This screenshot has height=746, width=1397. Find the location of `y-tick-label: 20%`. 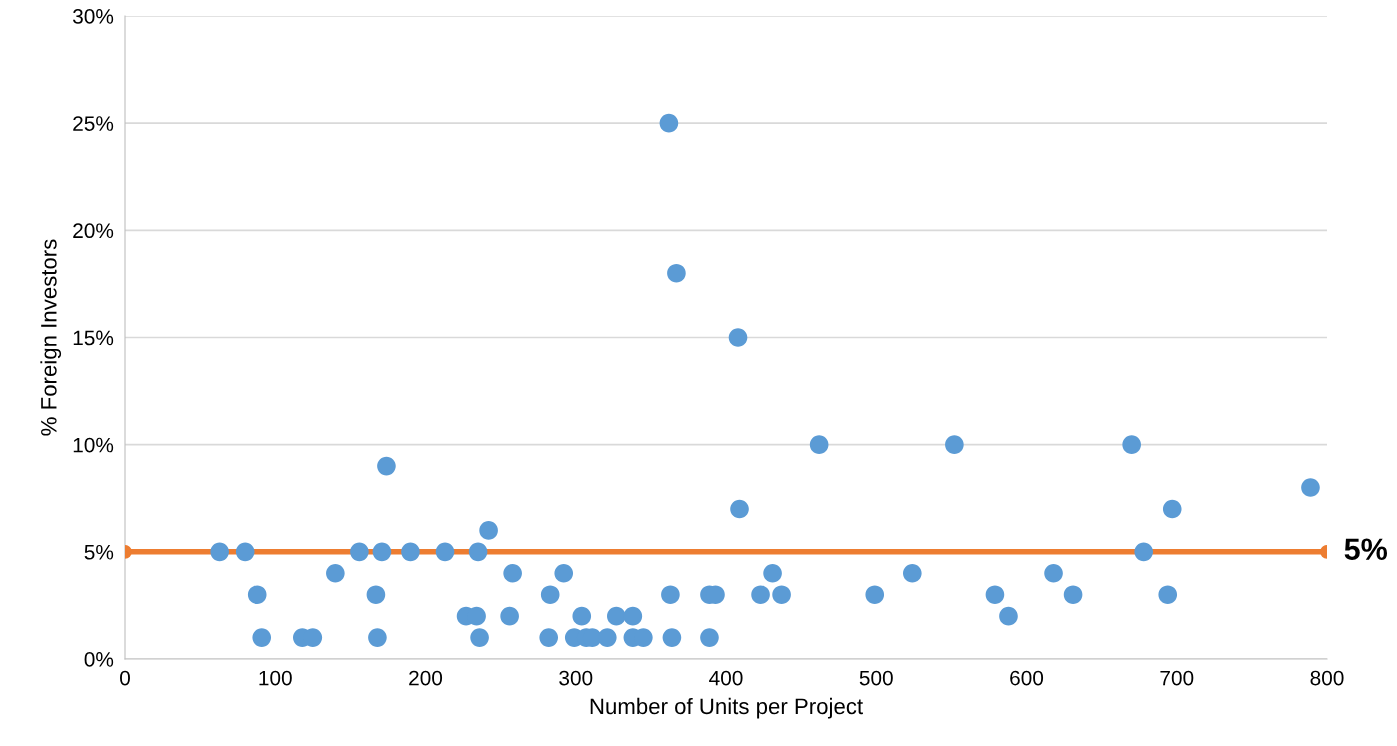

y-tick-label: 20% is located at coordinates (93, 231).